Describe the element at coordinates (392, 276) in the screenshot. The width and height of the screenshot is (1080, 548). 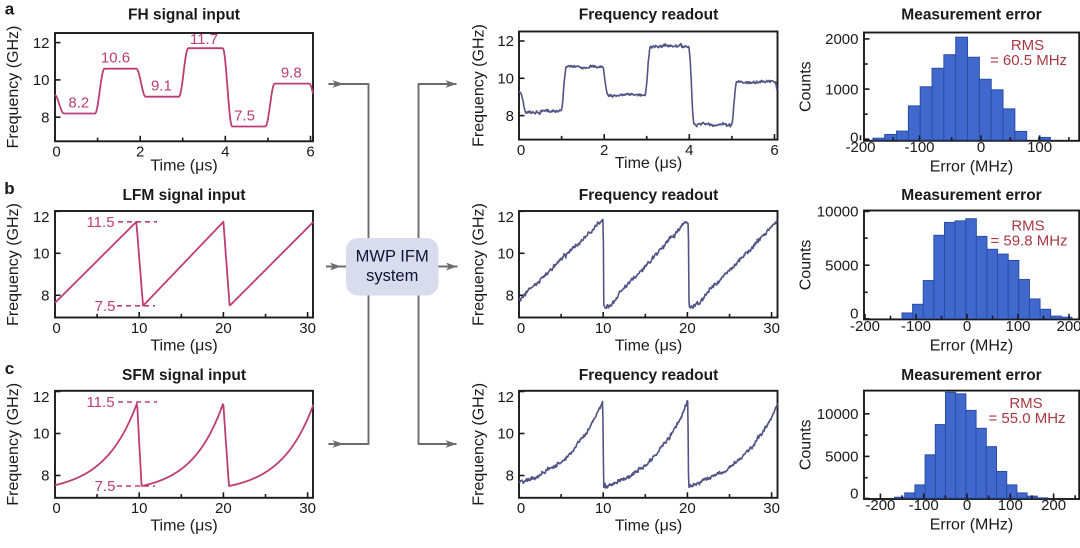
I see `svg-text: system` at that location.